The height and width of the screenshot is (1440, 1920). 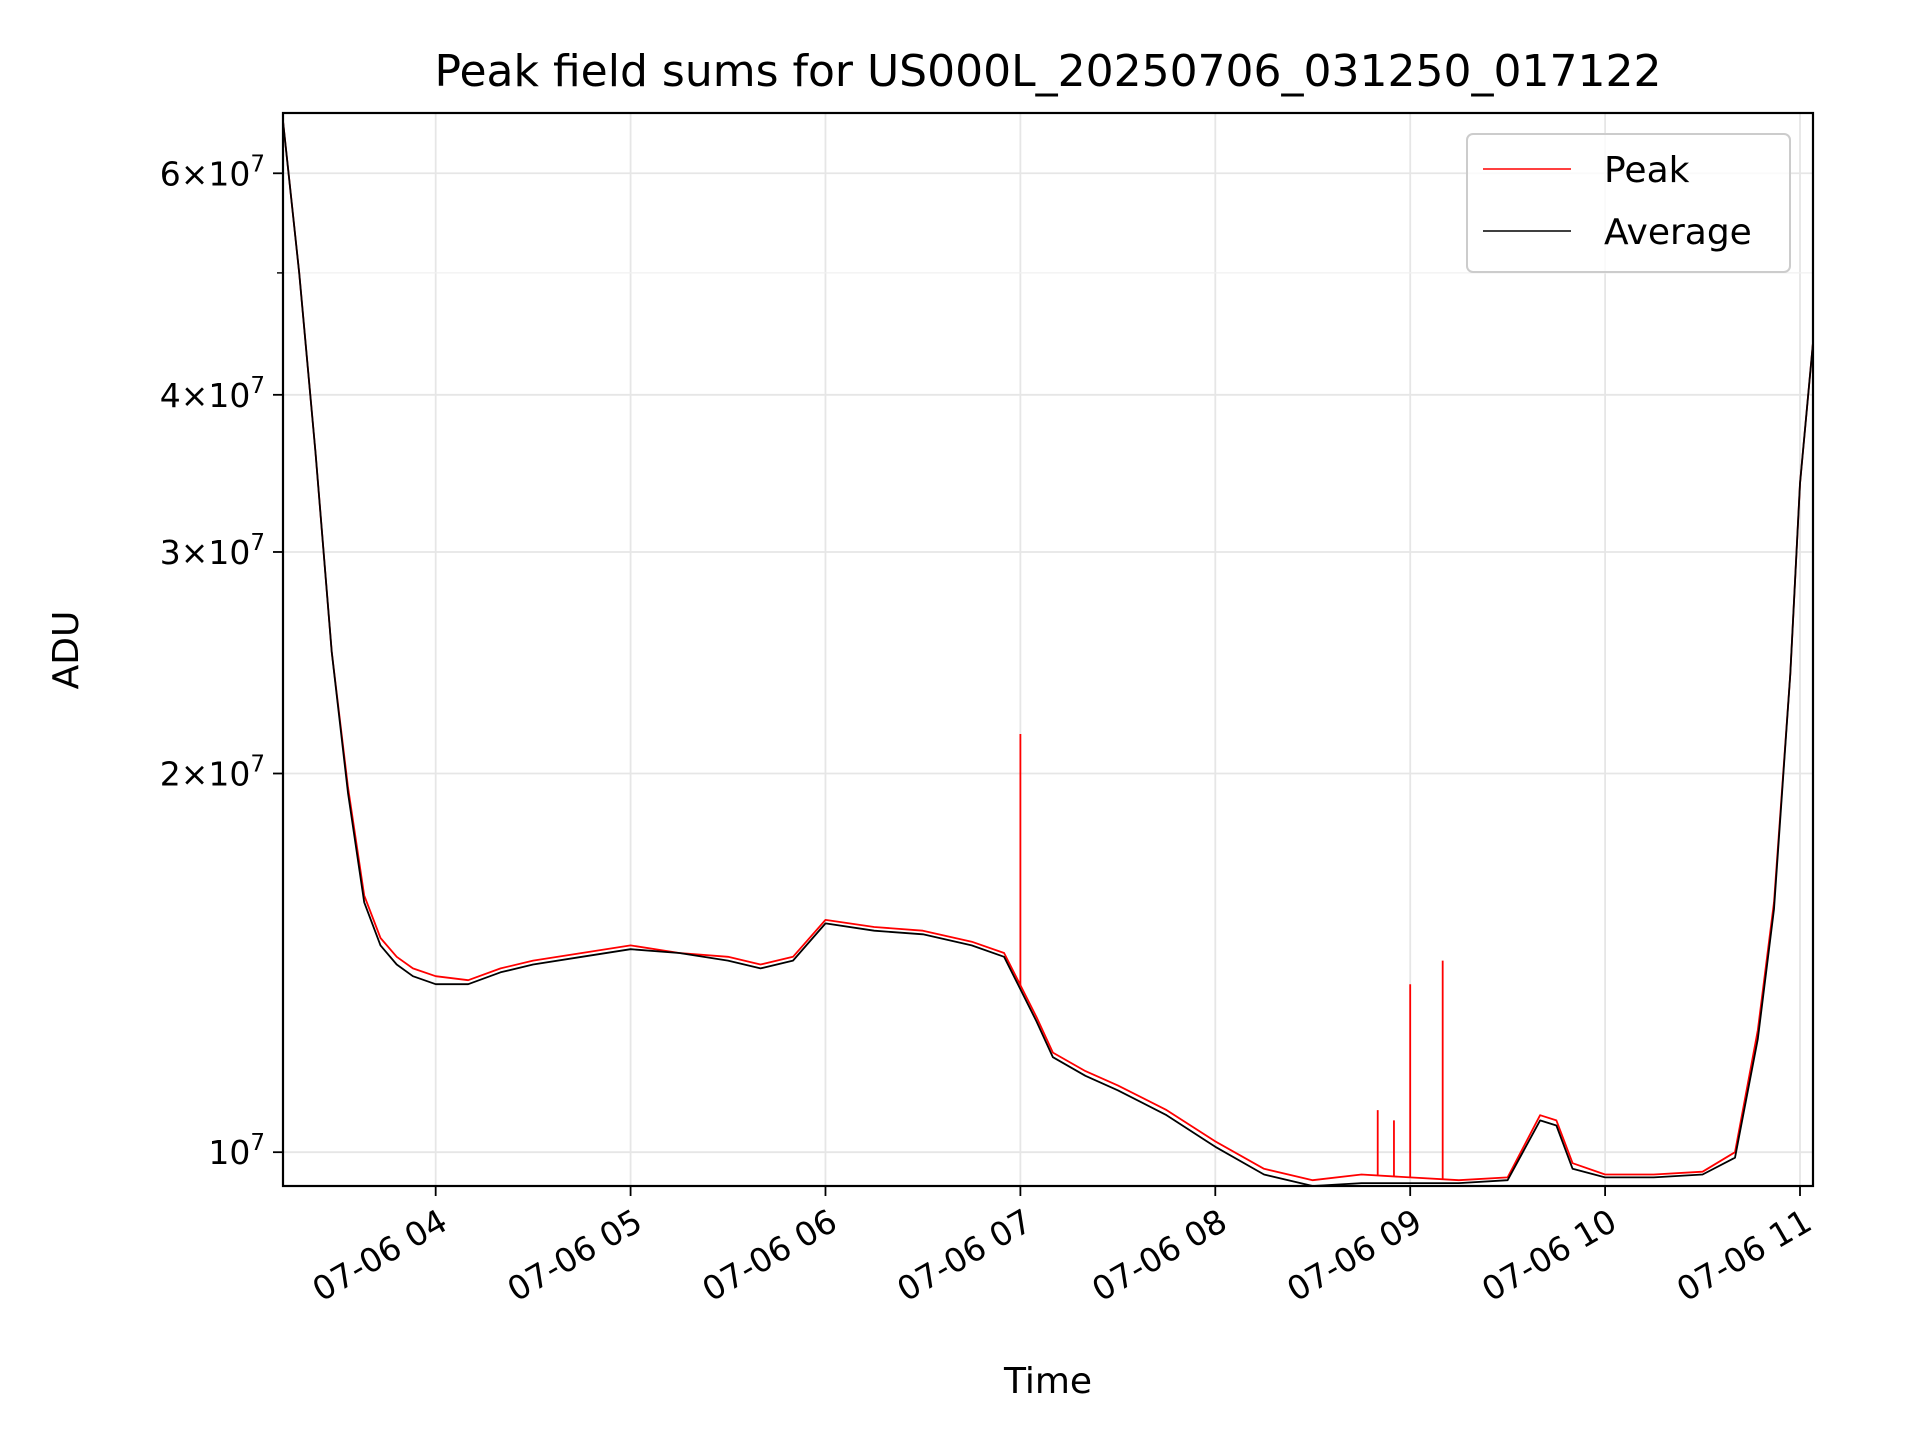 What do you see at coordinates (236, 1151) in the screenshot?
I see `y-tick-label: 107` at bounding box center [236, 1151].